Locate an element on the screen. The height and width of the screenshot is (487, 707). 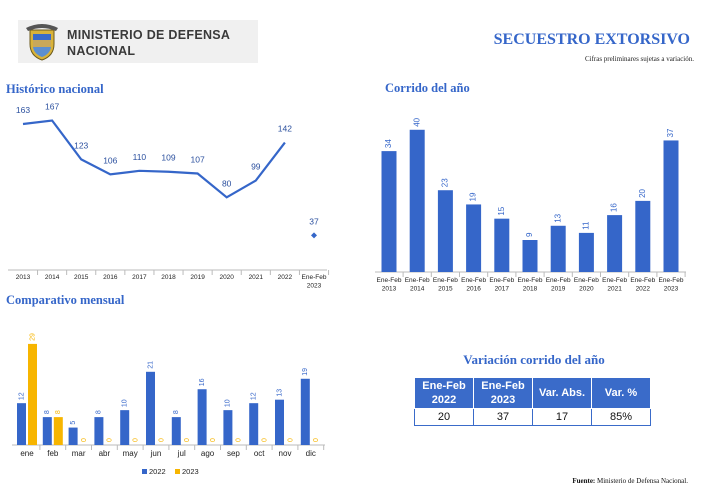
x-tick-label: 2013 is located at coordinates (23, 277).